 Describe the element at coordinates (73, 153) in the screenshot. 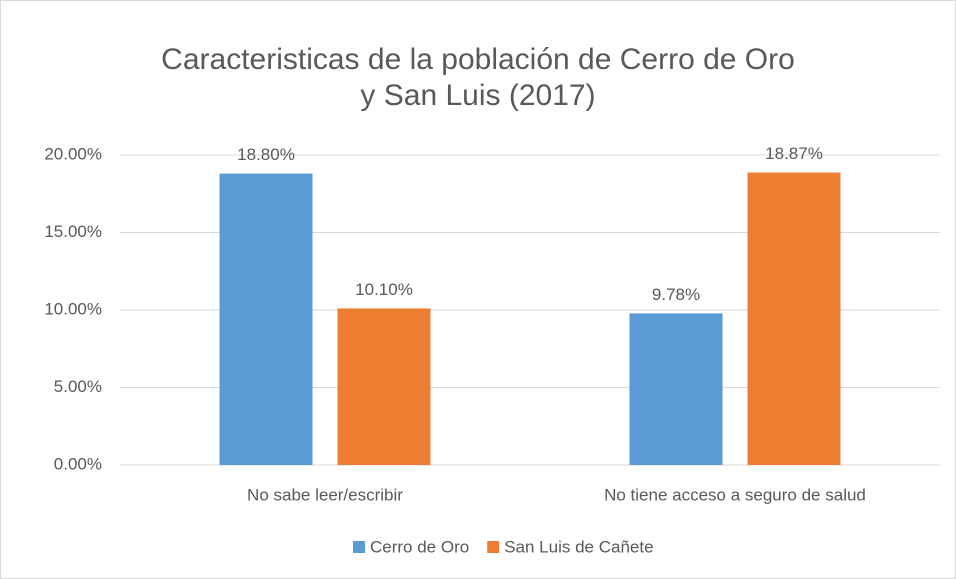

I see `y-tick-label: 20.00%` at that location.